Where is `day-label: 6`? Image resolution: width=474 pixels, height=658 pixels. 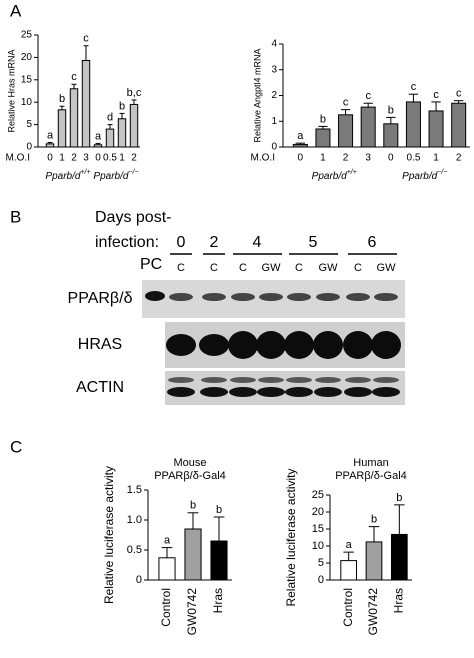 day-label: 6 is located at coordinates (372, 242).